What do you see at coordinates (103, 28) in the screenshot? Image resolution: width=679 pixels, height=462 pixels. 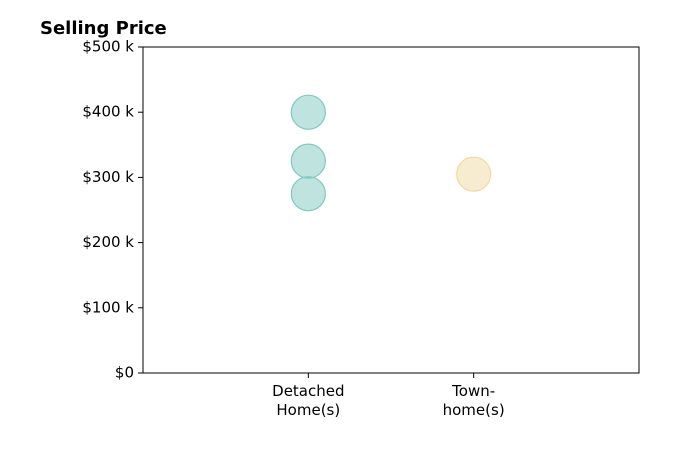 I see `chart-title: Selling Price` at bounding box center [103, 28].